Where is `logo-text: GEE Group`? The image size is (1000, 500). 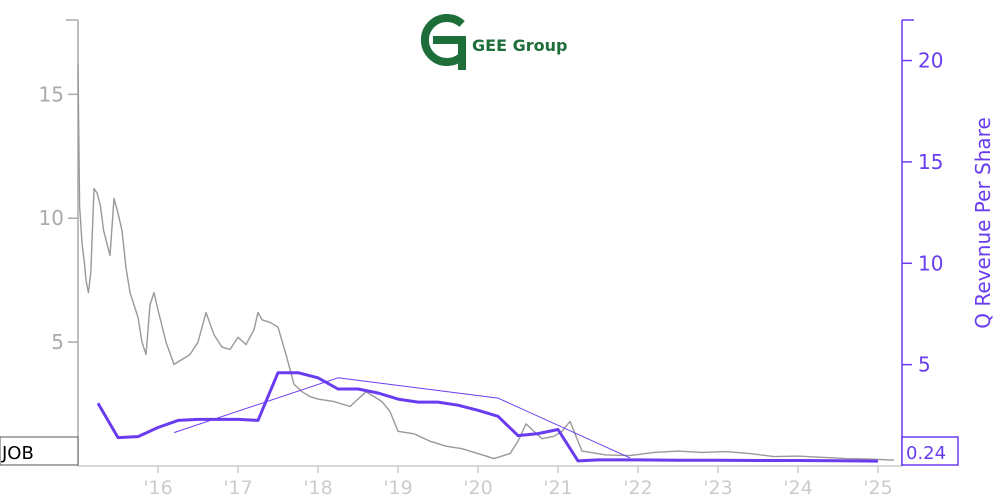
logo-text: GEE Group is located at coordinates (519, 45).